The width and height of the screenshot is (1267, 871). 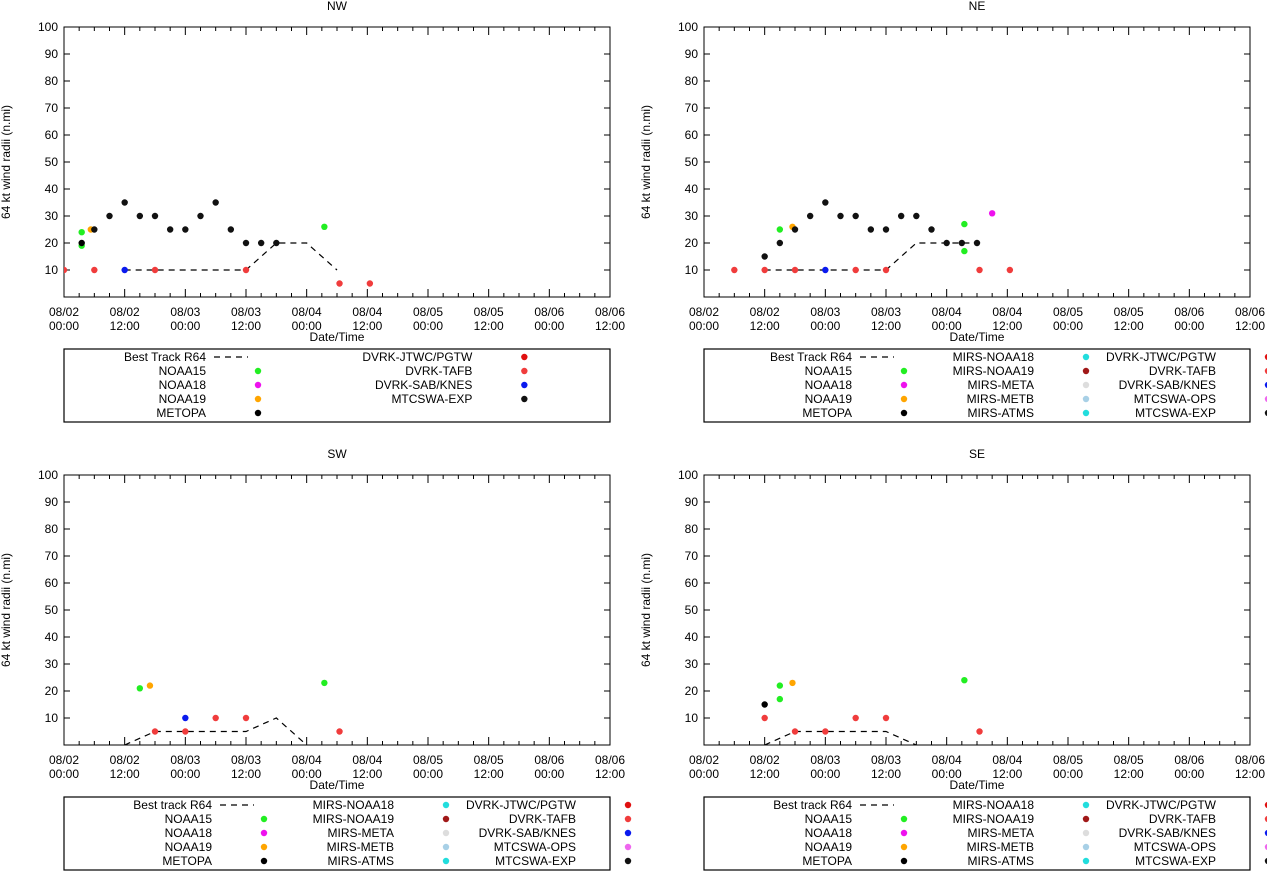 What do you see at coordinates (187, 861) in the screenshot?
I see `legend-label: METOPA` at bounding box center [187, 861].